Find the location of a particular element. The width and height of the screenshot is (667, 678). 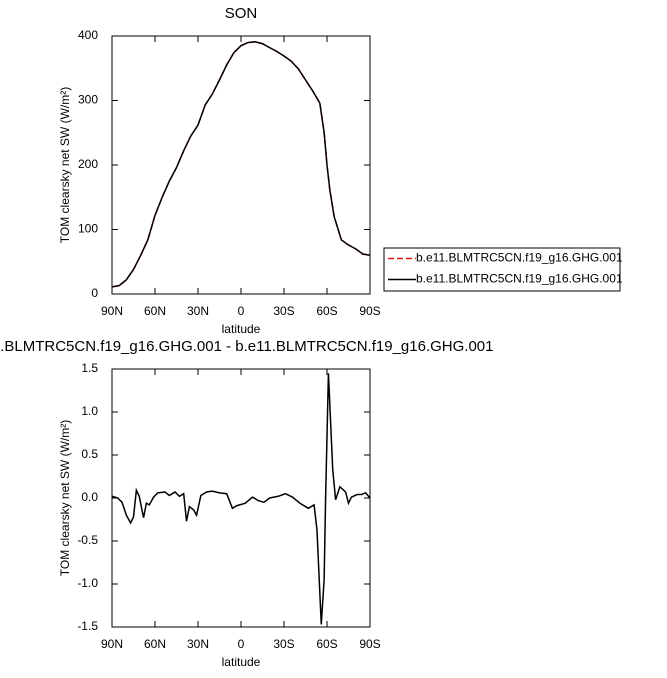

y-tick-label: -0.5 is located at coordinates (87, 540).